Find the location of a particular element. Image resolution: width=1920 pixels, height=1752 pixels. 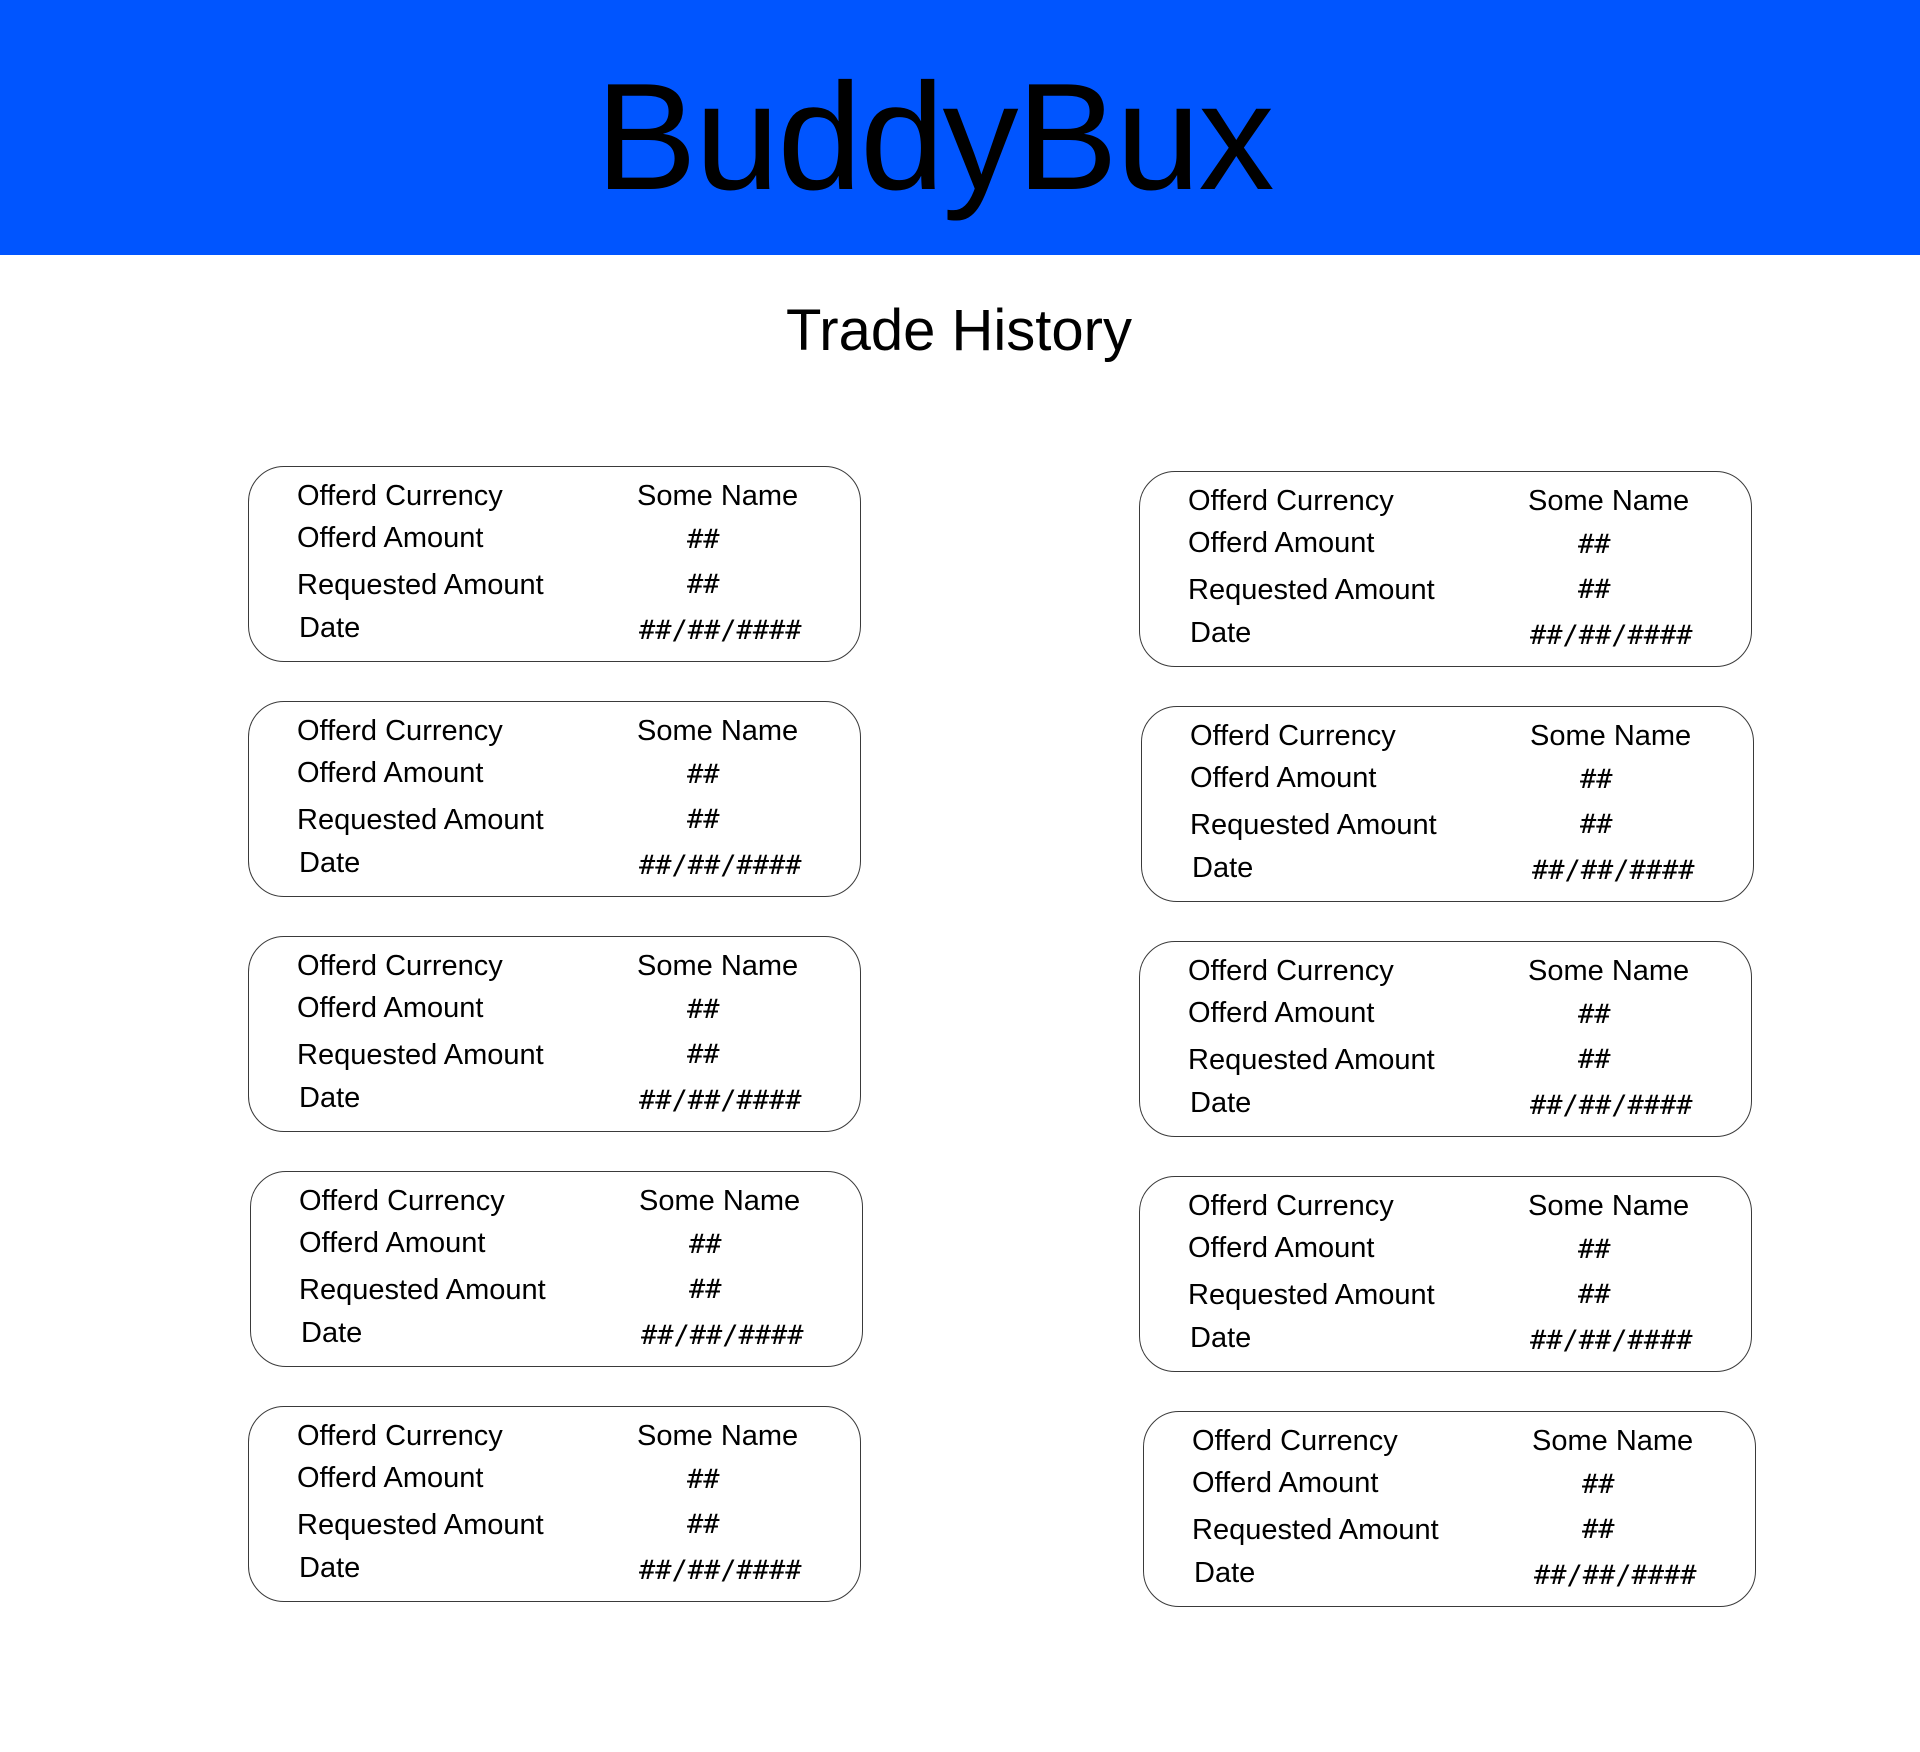

app-header: BuddyBux is located at coordinates (960, 127).